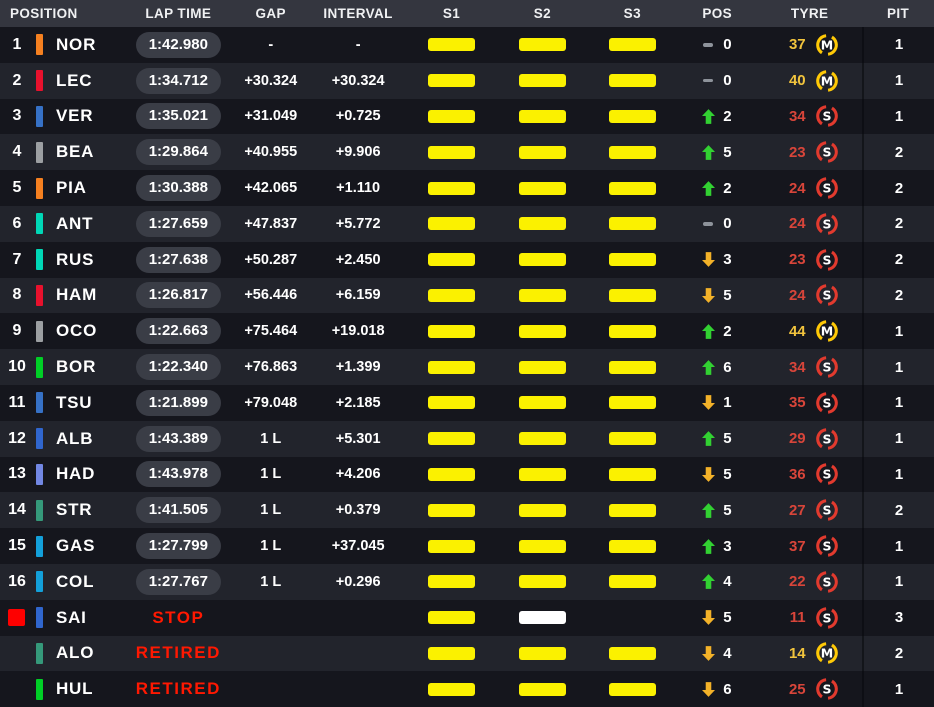 The width and height of the screenshot is (934, 707). I want to click on interval-value: +0.379, so click(358, 510).